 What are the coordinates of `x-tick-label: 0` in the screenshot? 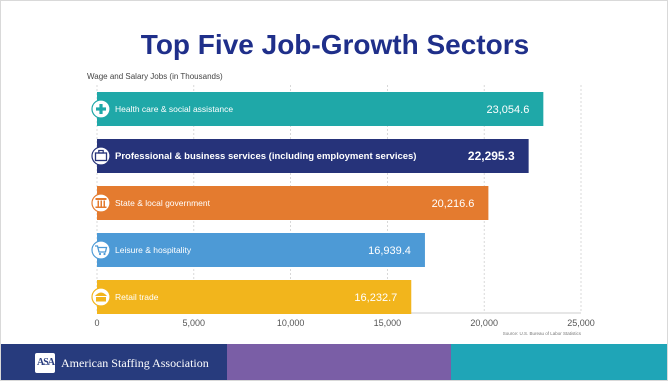 It's located at (96, 323).